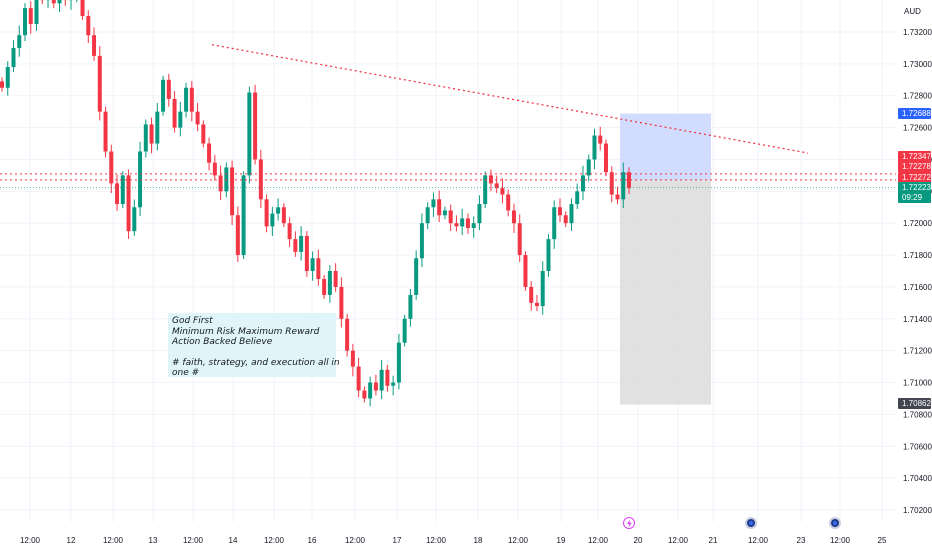 This screenshot has width=932, height=555. What do you see at coordinates (397, 540) in the screenshot?
I see `x-tick-label: 17` at bounding box center [397, 540].